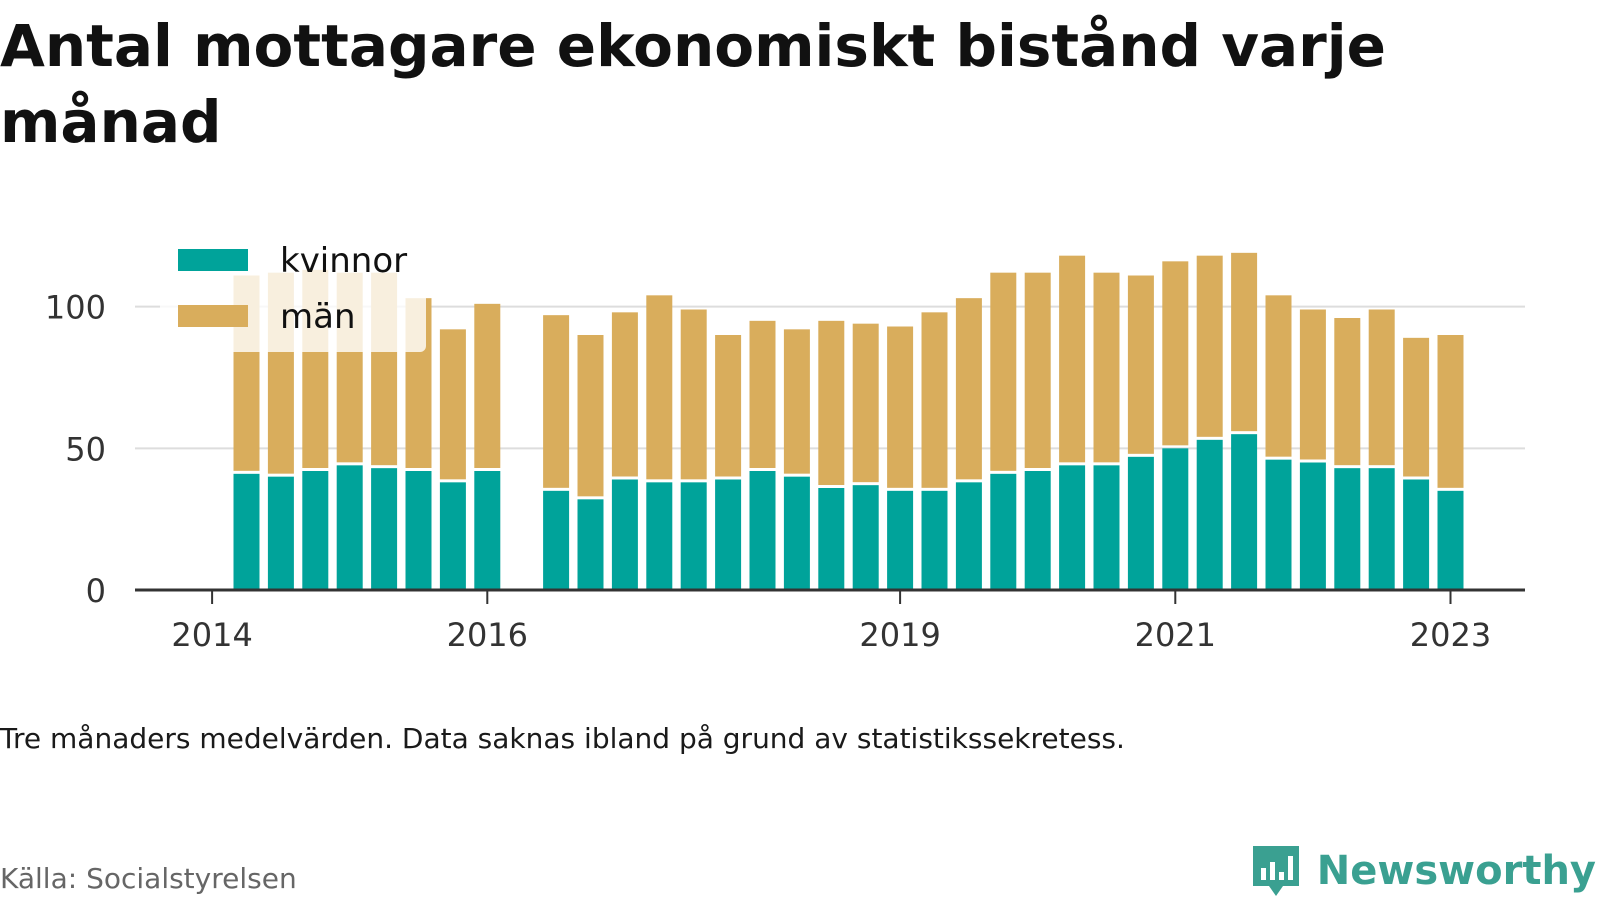  I want to click on brand-name: Newsworthy, so click(1456, 871).